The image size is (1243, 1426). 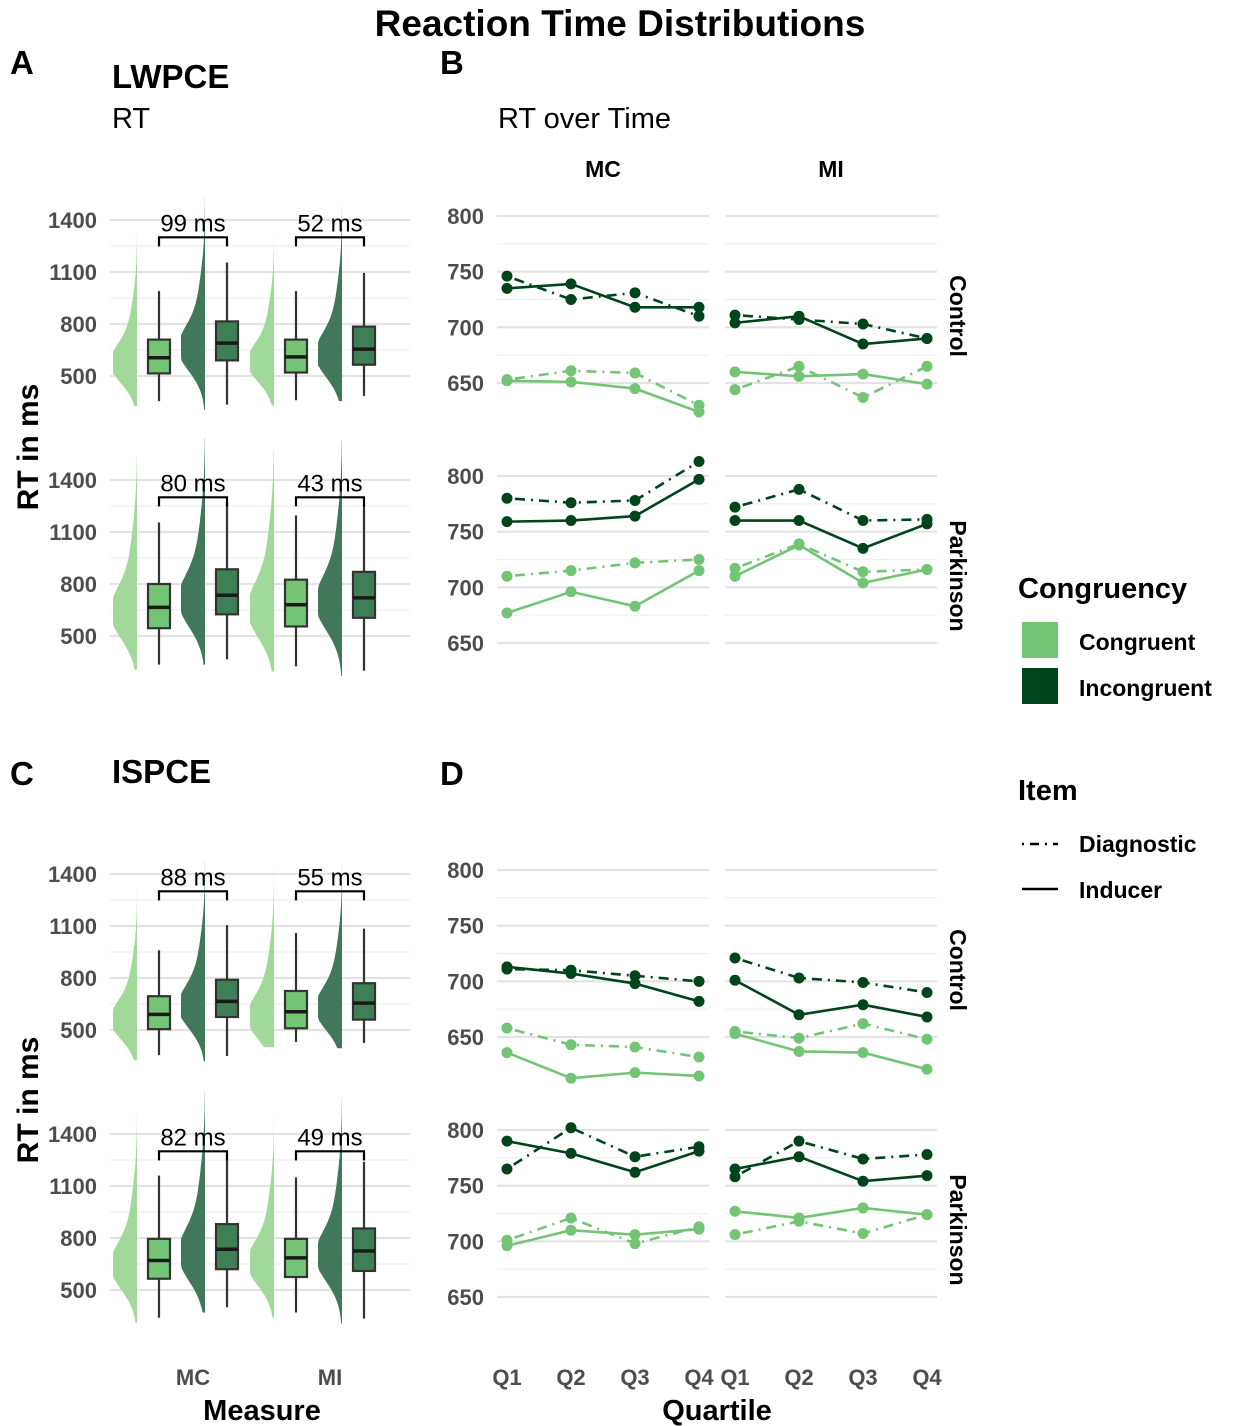 What do you see at coordinates (465, 1130) in the screenshot?
I see `ytick-label: 800` at bounding box center [465, 1130].